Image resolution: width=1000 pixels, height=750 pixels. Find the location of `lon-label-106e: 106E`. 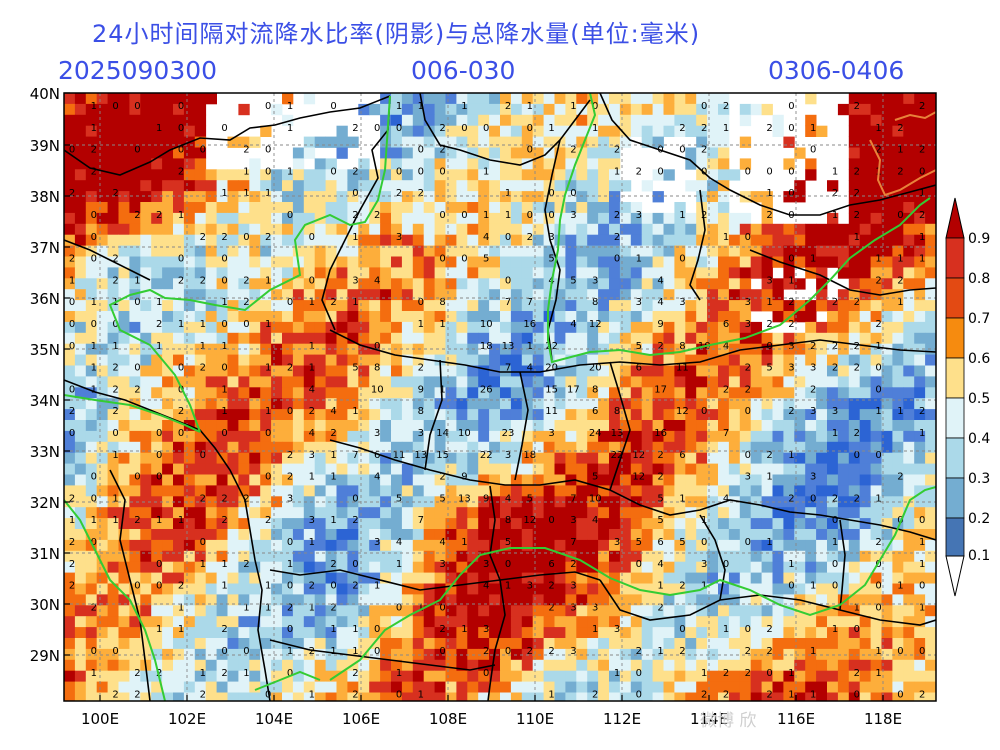

lon-label-106e: 106E is located at coordinates (361, 719).